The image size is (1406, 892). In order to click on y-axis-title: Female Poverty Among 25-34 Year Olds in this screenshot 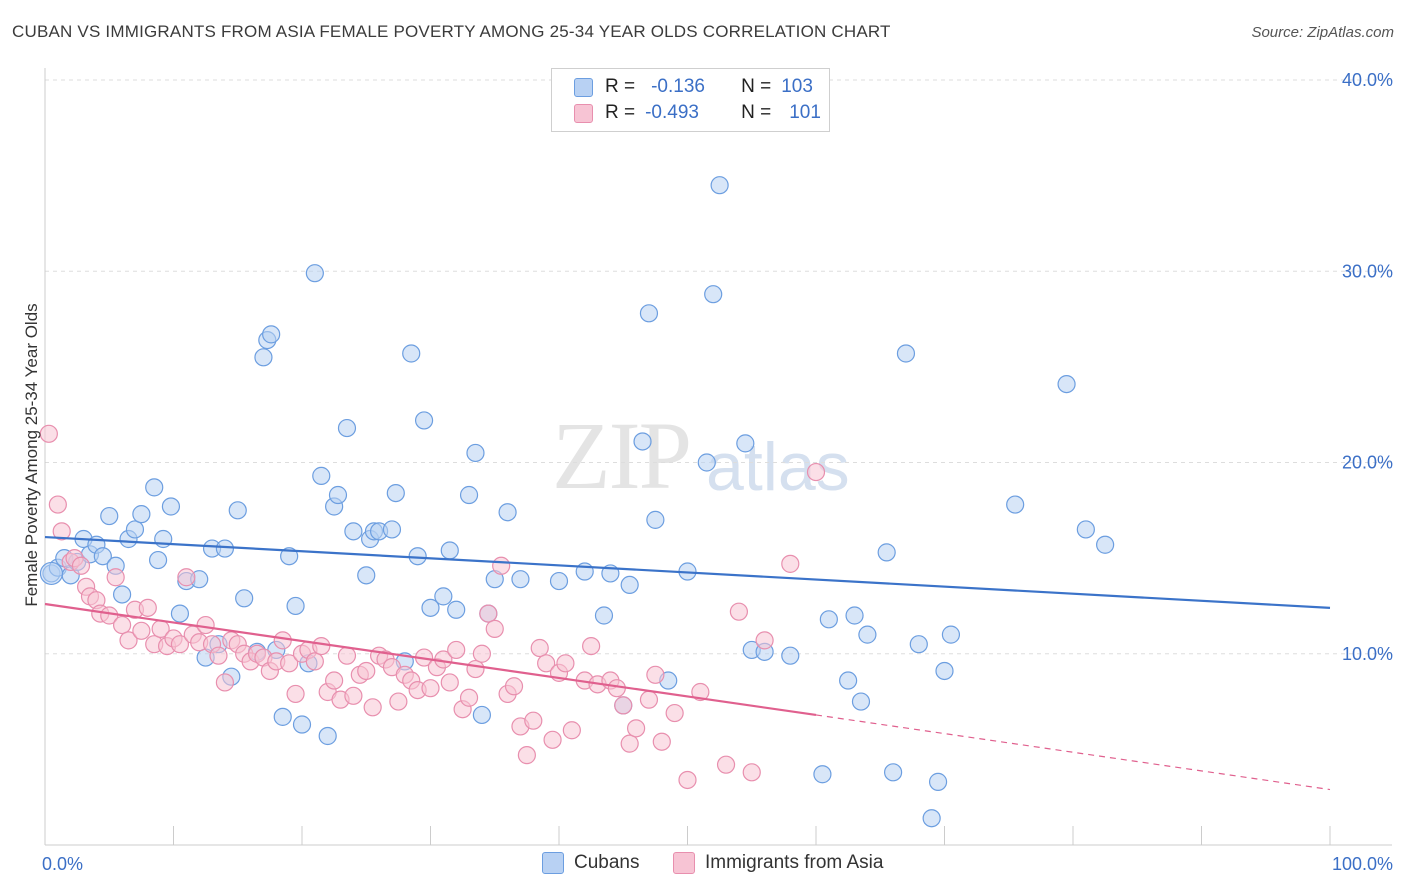, I will do `click(31, 454)`.